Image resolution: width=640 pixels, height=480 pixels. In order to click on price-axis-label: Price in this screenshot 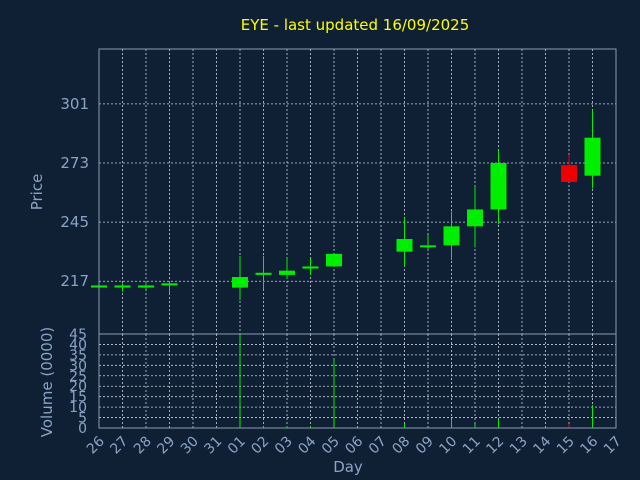, I will do `click(37, 192)`.